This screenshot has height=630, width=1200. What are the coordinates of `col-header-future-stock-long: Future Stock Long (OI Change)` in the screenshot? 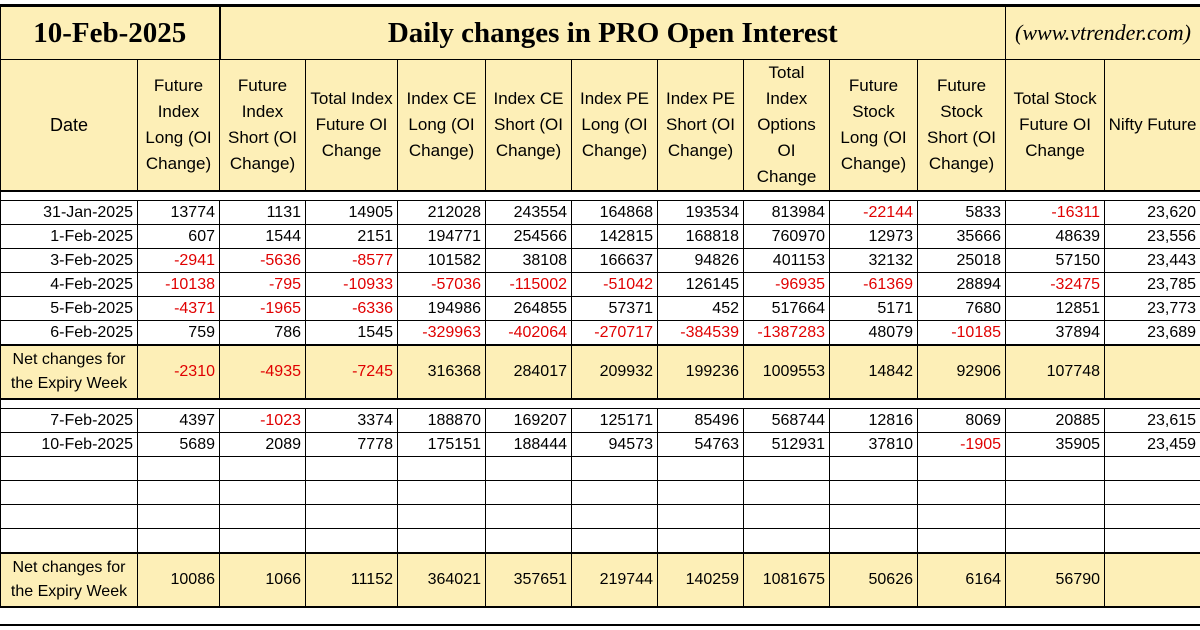 It's located at (873, 125).